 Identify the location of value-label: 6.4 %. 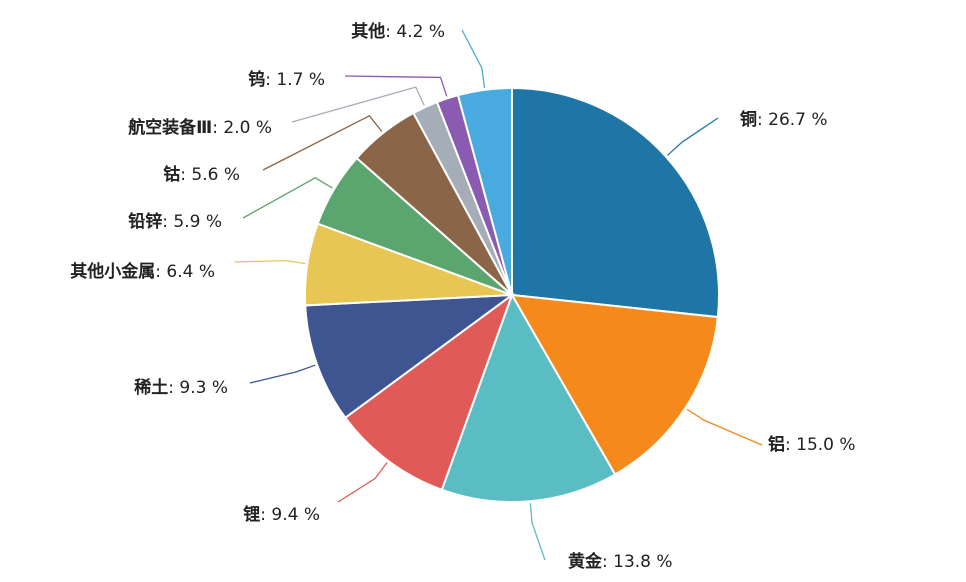
(190, 272).